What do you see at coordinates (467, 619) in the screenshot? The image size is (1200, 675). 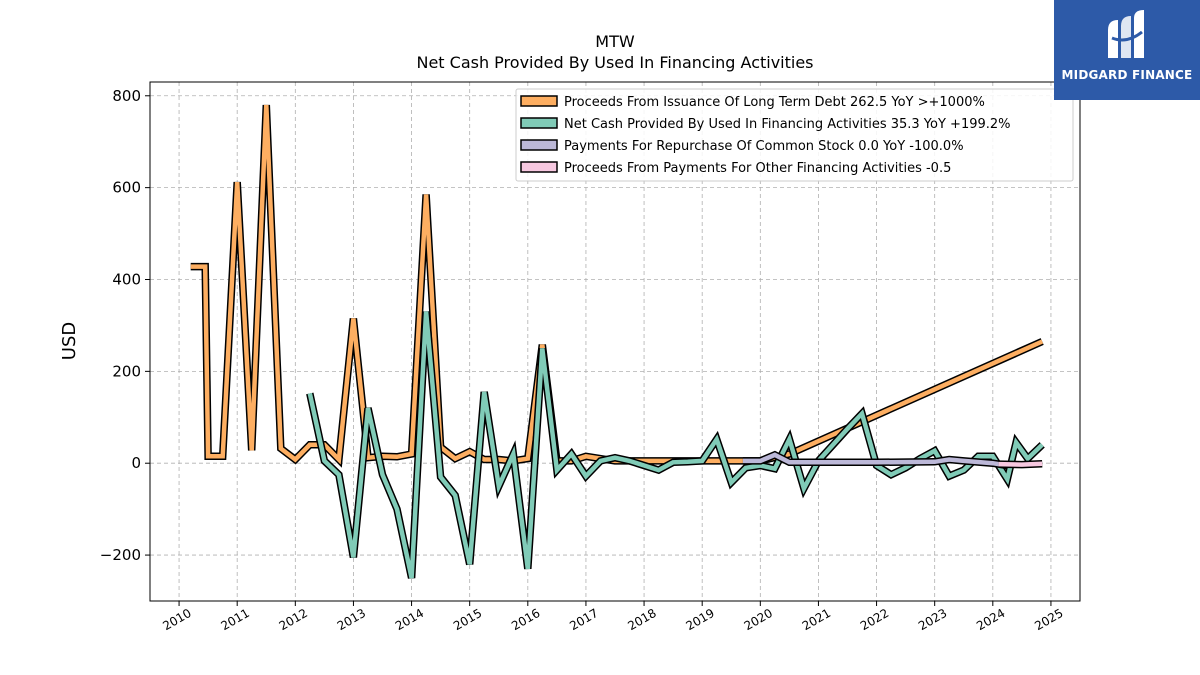 I see `x-tick-label: 2015` at bounding box center [467, 619].